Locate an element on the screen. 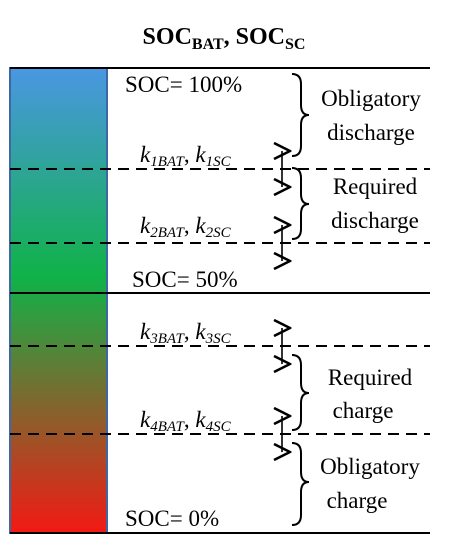 This screenshot has width=449, height=550. threshold-label-2: k2BAT, k2SC is located at coordinates (186, 227).